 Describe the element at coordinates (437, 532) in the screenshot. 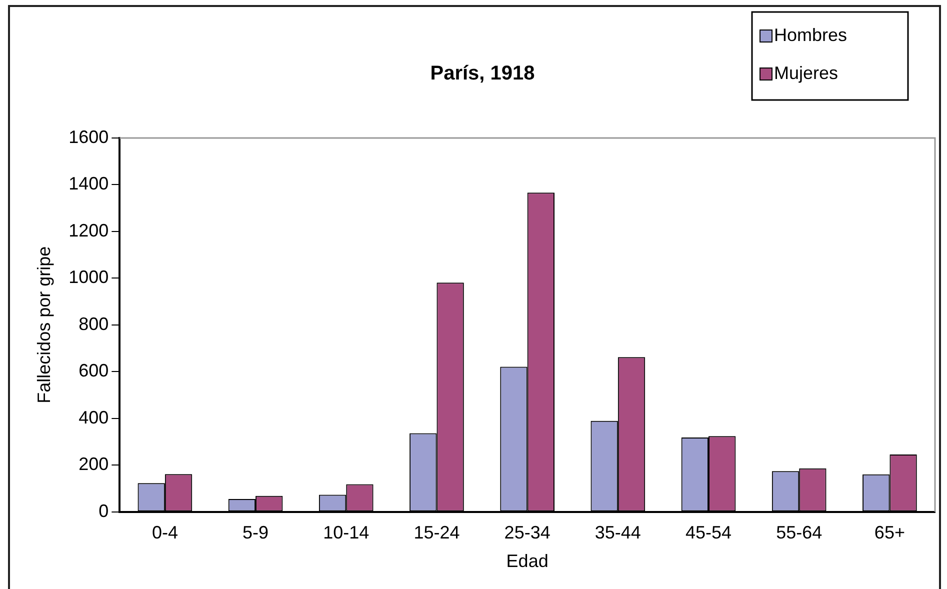

I see `x-tick-label: 15-24` at that location.